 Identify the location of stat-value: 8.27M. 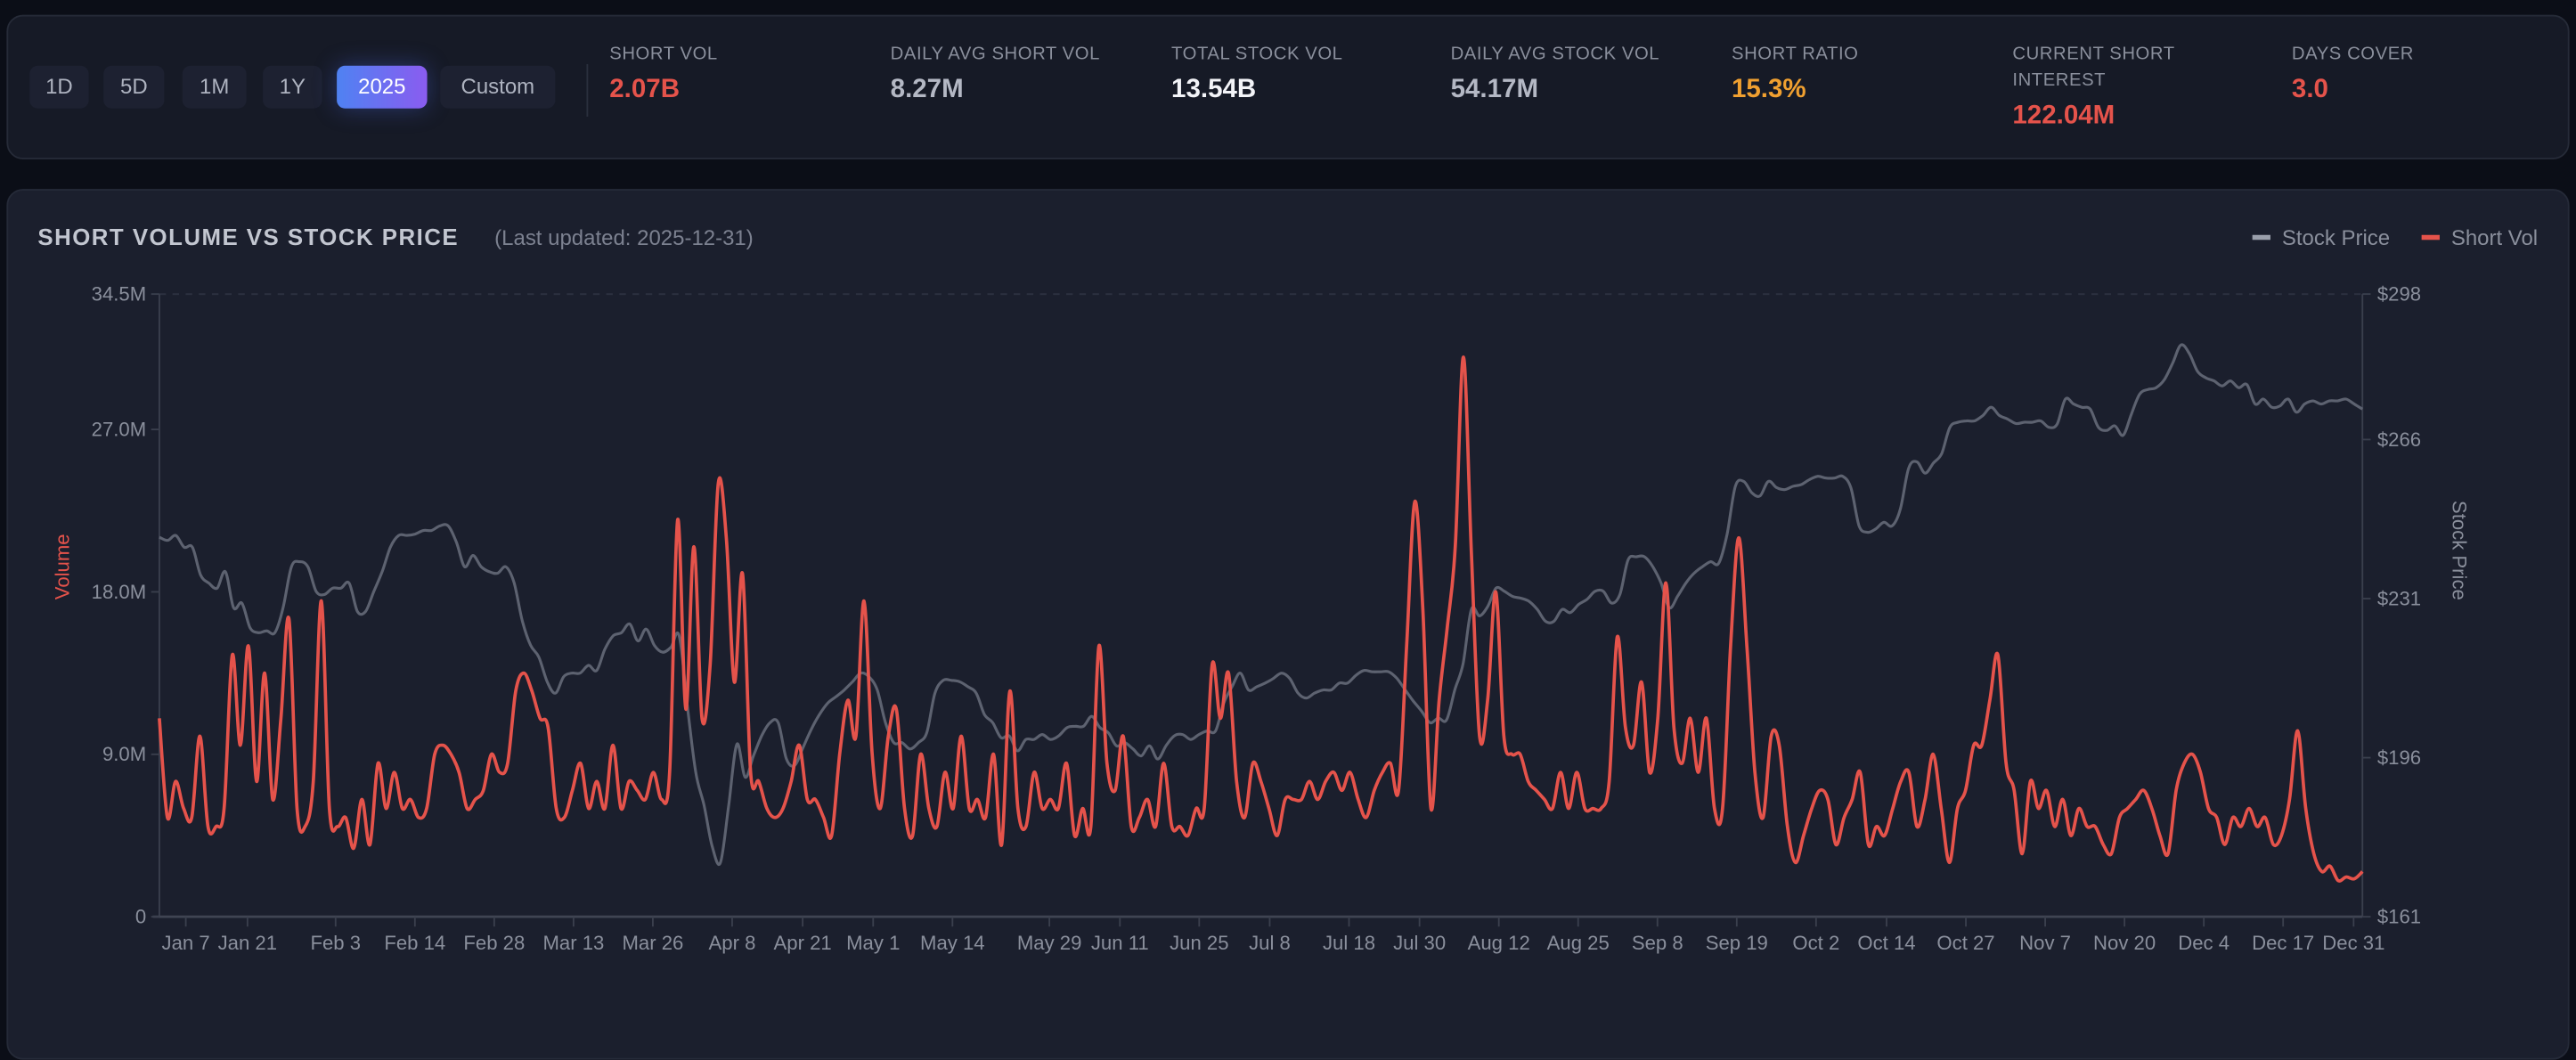
(927, 90).